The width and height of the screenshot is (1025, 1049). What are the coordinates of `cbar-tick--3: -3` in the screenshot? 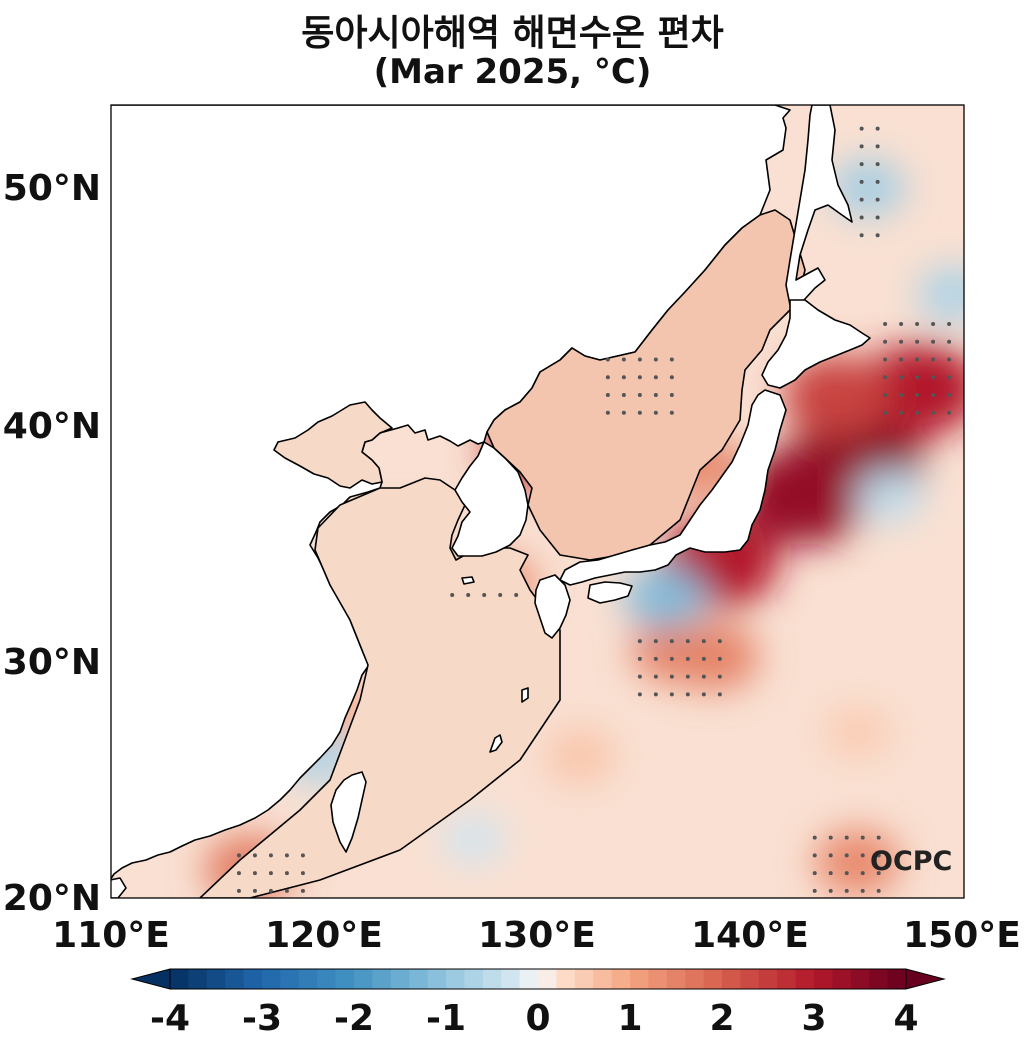 It's located at (262, 1018).